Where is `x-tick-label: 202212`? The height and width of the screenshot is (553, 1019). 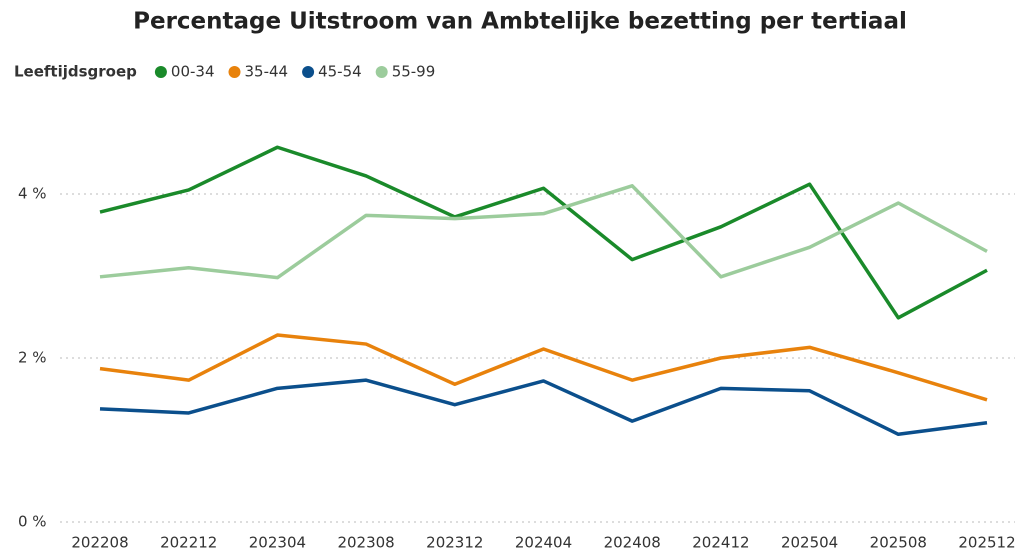
x-tick-label: 202212 is located at coordinates (188, 543).